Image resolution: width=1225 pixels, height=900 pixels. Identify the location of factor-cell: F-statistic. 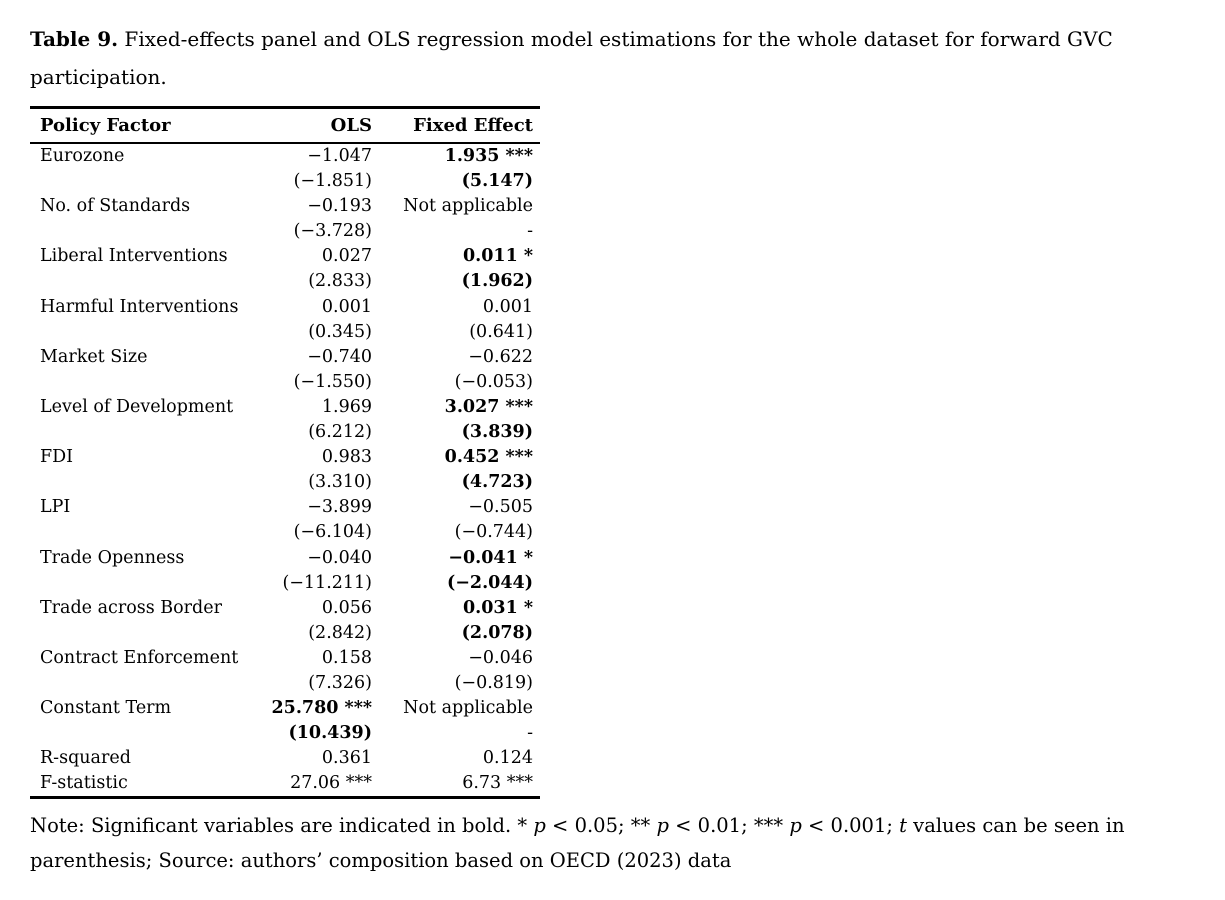
(84, 783).